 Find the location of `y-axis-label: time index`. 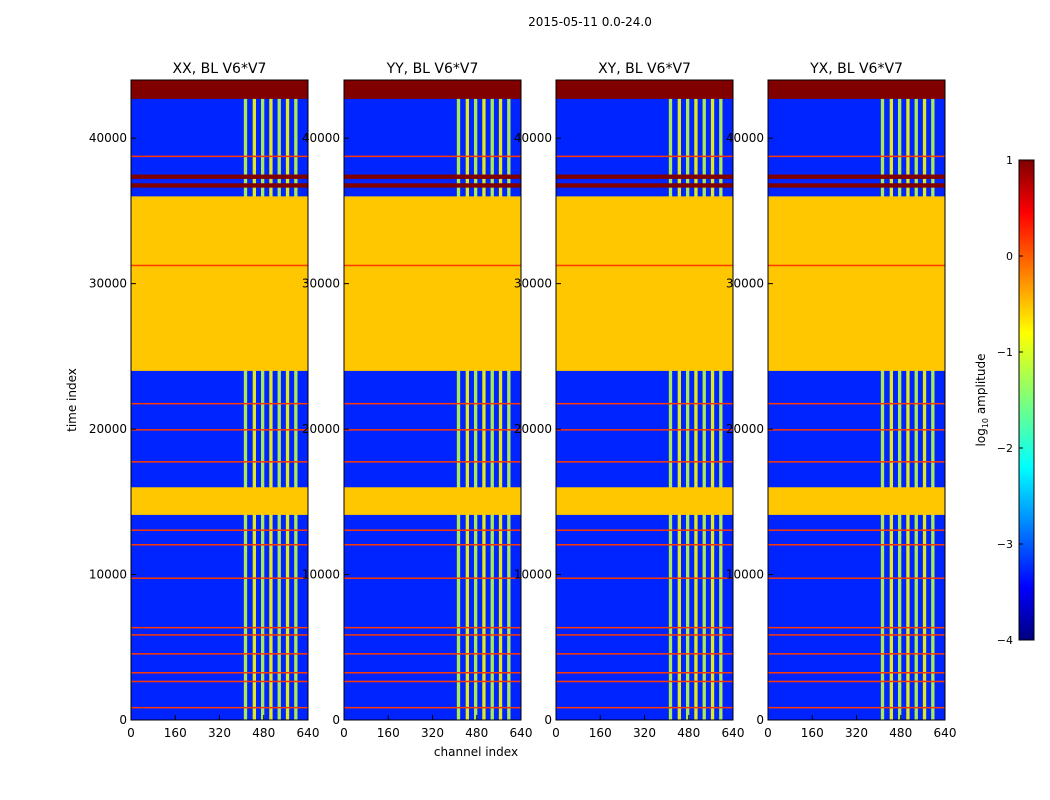

y-axis-label: time index is located at coordinates (72, 400).